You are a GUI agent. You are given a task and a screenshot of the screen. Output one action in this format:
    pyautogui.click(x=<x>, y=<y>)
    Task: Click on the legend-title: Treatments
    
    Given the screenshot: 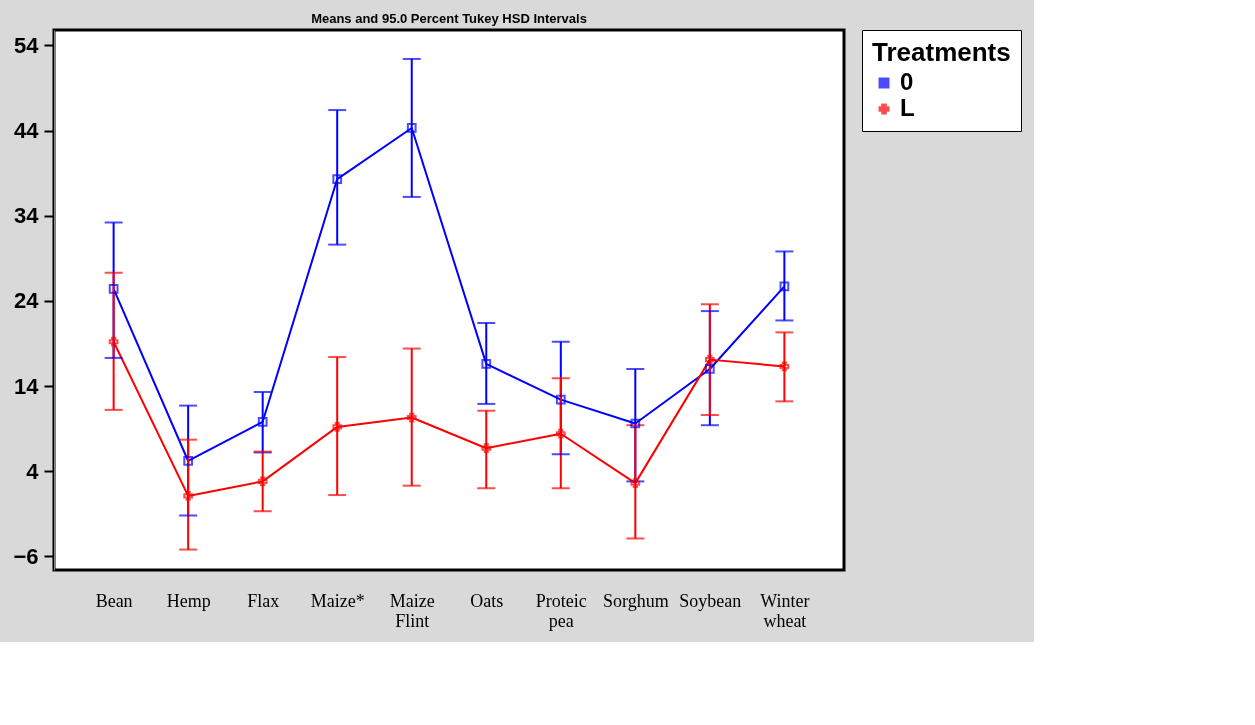 What is the action you would take?
    pyautogui.click(x=941, y=52)
    